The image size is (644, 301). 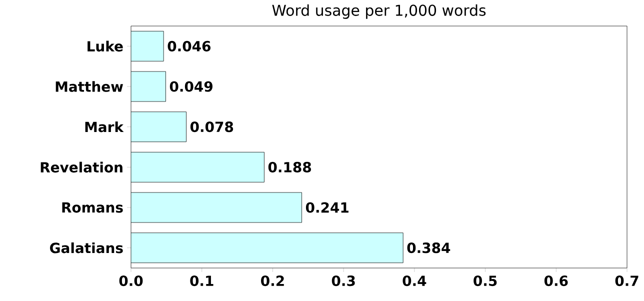 I want to click on data-label: 0.078, so click(x=212, y=127).